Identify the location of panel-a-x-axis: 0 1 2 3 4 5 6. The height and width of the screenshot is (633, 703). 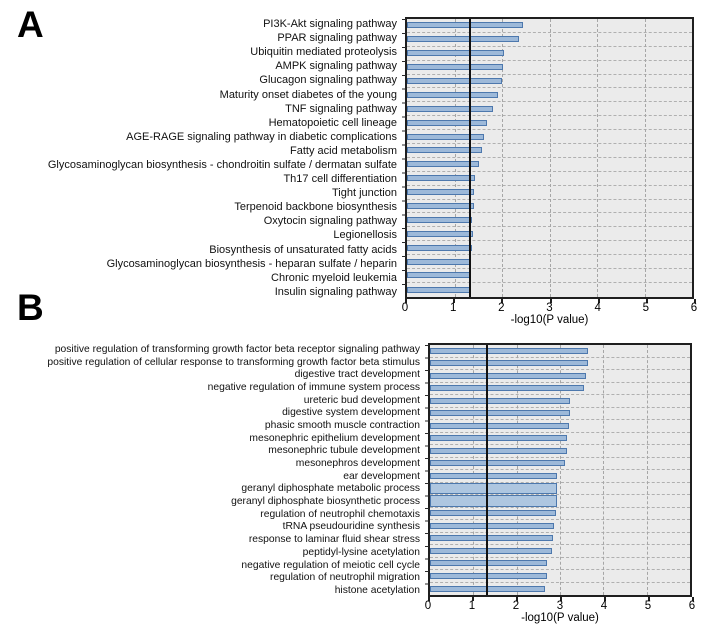
(549, 308).